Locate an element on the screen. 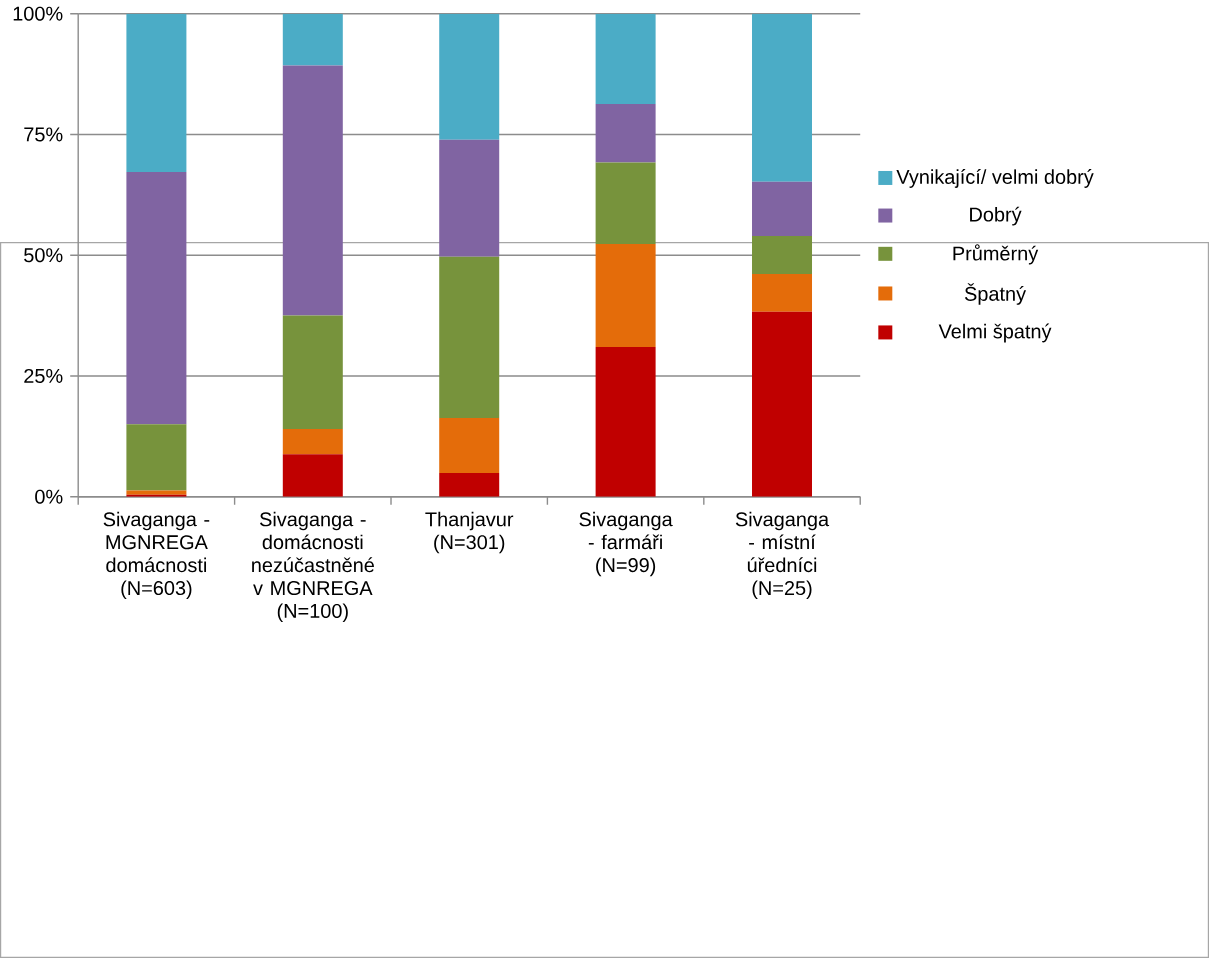 This screenshot has height=958, width=1209. x-tick-label: Sivaganga - farmáři (N=99) is located at coordinates (626, 544).